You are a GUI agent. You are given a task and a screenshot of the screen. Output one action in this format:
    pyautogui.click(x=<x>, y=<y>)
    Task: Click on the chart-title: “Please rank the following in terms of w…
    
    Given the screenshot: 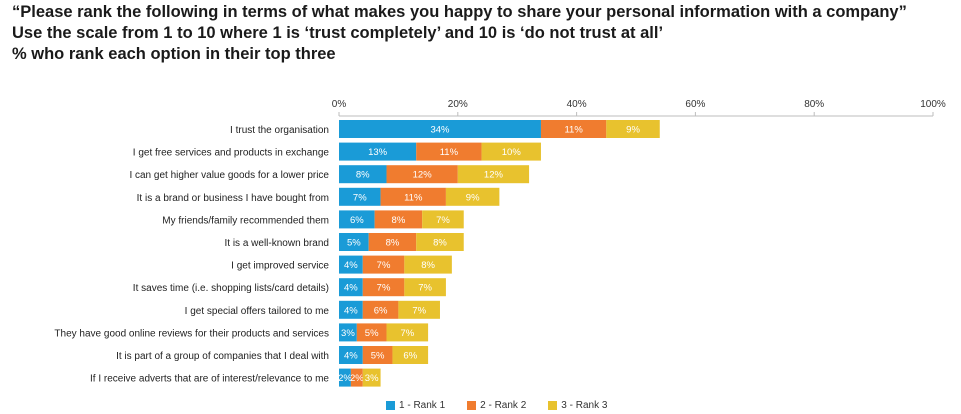 What is the action you would take?
    pyautogui.click(x=482, y=33)
    